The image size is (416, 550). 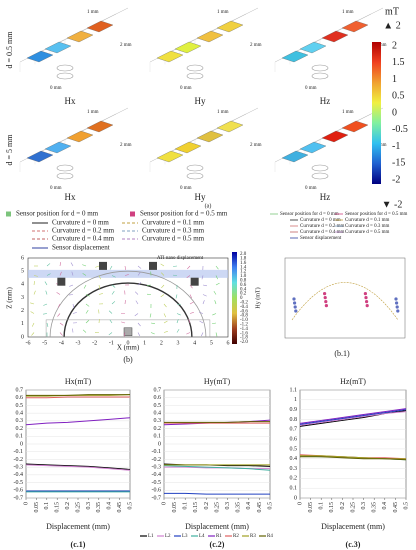 I want to click on column-label: Hx, so click(x=70, y=101).